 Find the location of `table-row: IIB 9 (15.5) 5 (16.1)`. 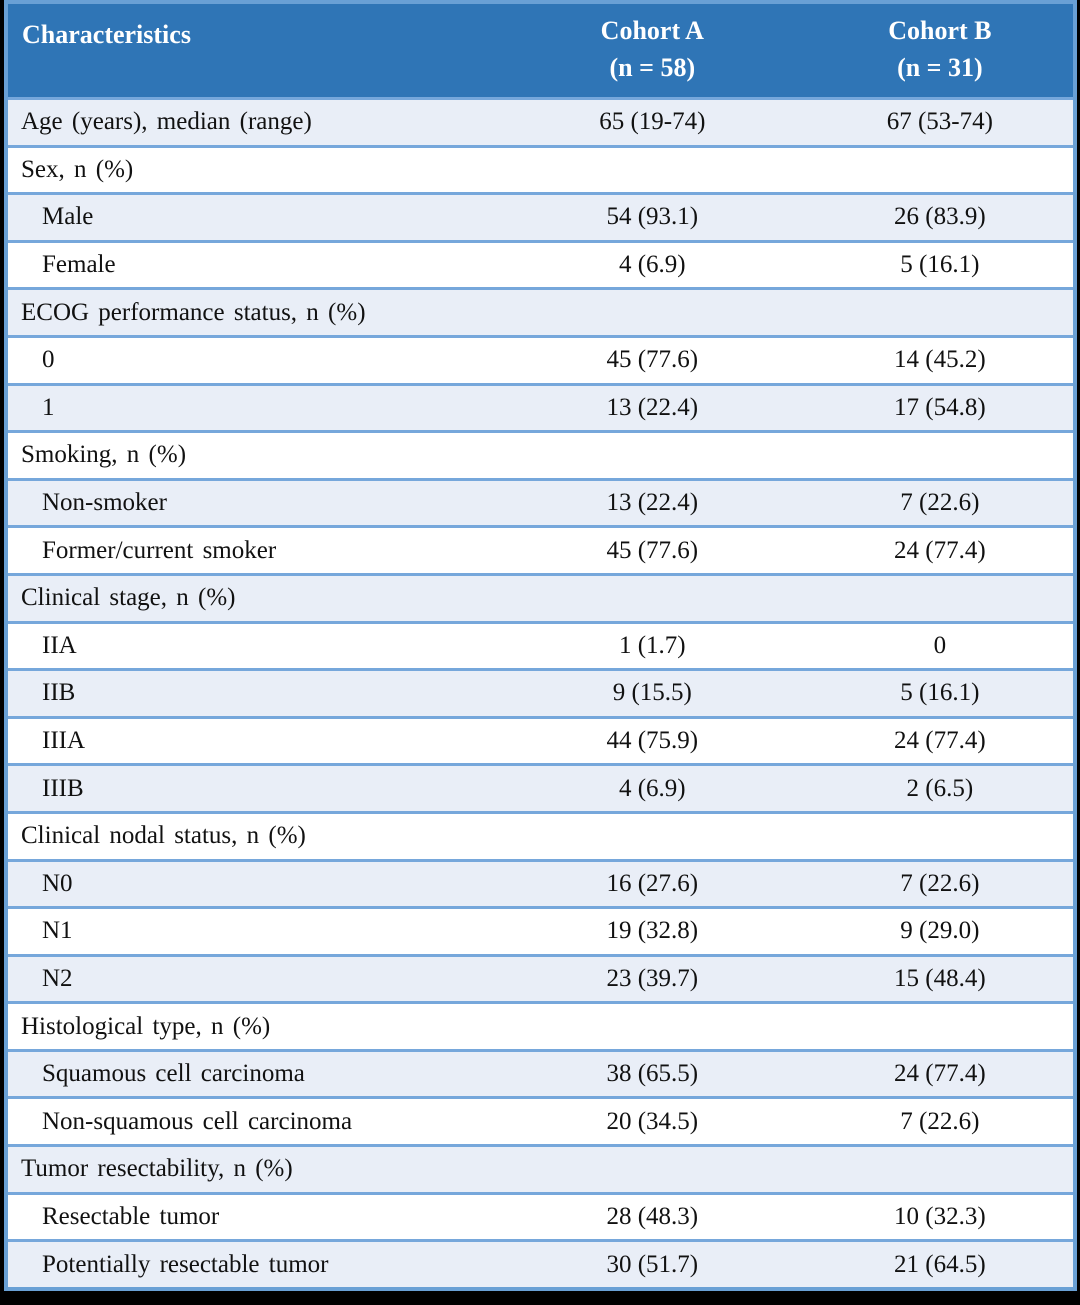

table-row: IIB 9 (15.5) 5 (16.1) is located at coordinates (540, 692).